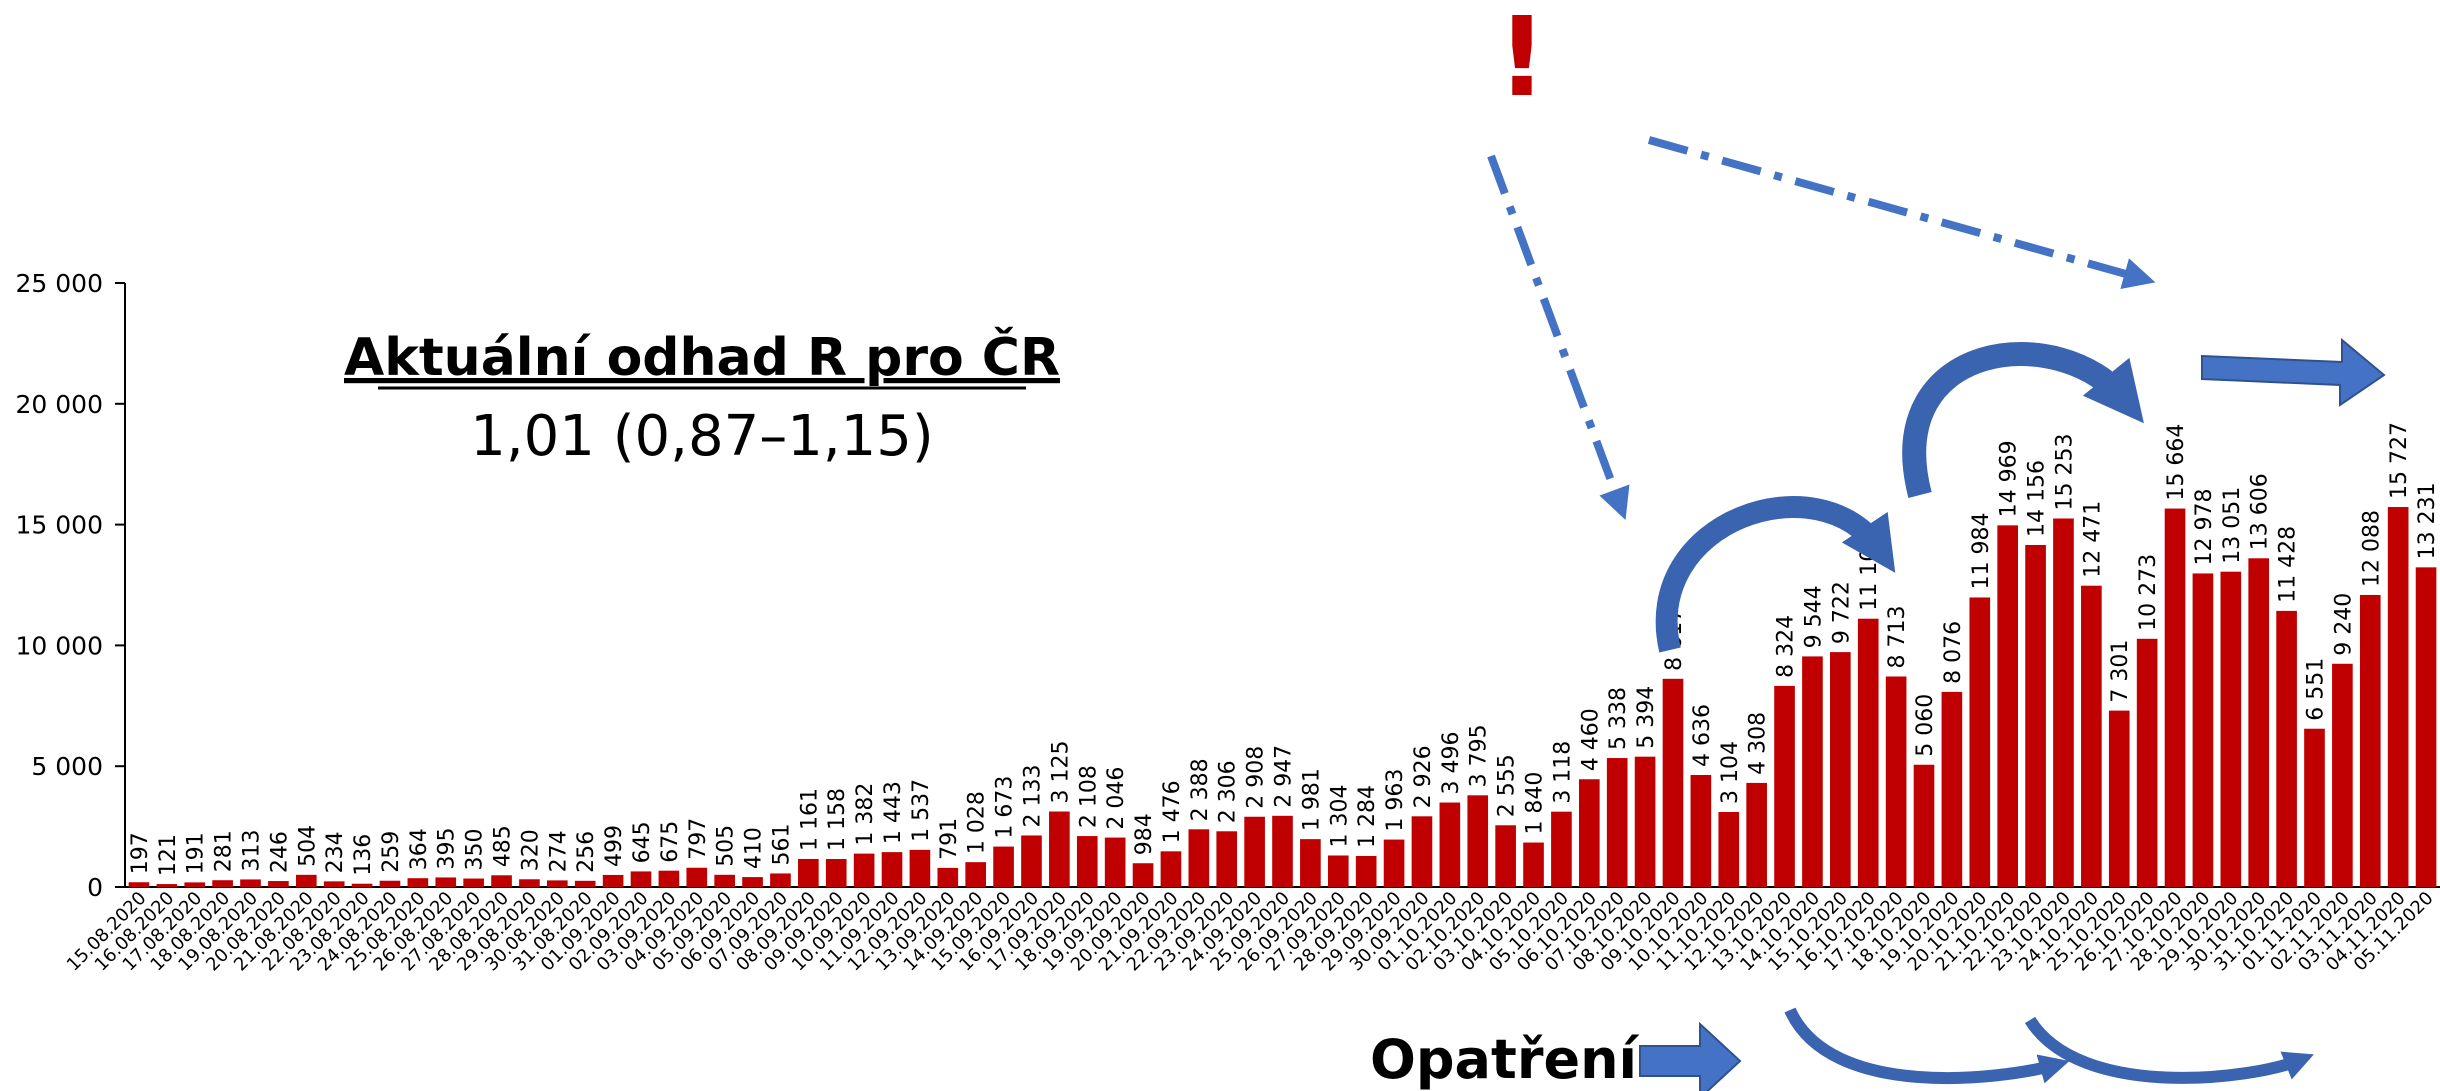 The height and width of the screenshot is (1091, 2440). I want to click on value-label: 2 133, so click(1032, 795).